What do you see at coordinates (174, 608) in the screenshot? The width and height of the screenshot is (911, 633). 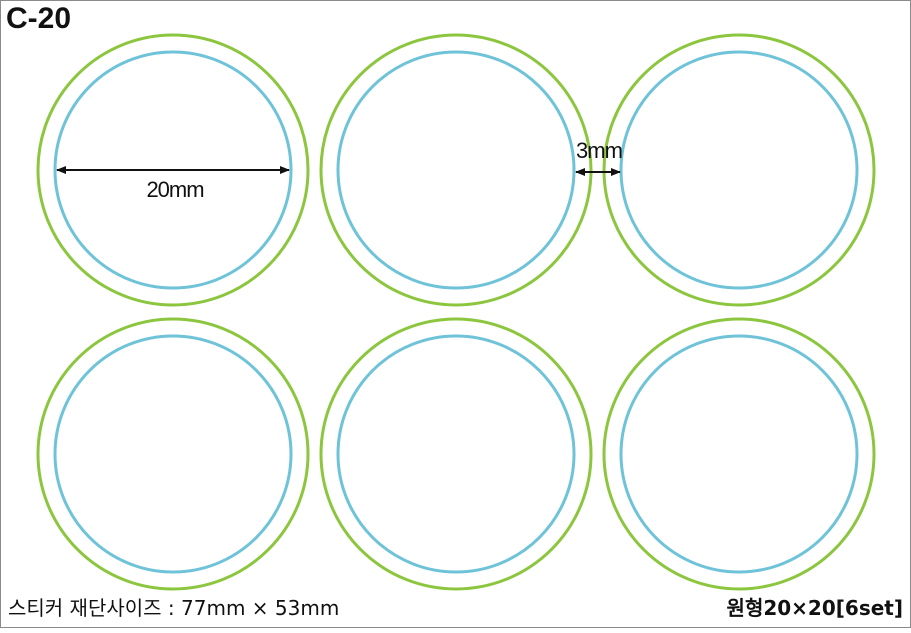 I see `cut-size-label: 스티커 재단사이즈 : 77mm × 53mm` at bounding box center [174, 608].